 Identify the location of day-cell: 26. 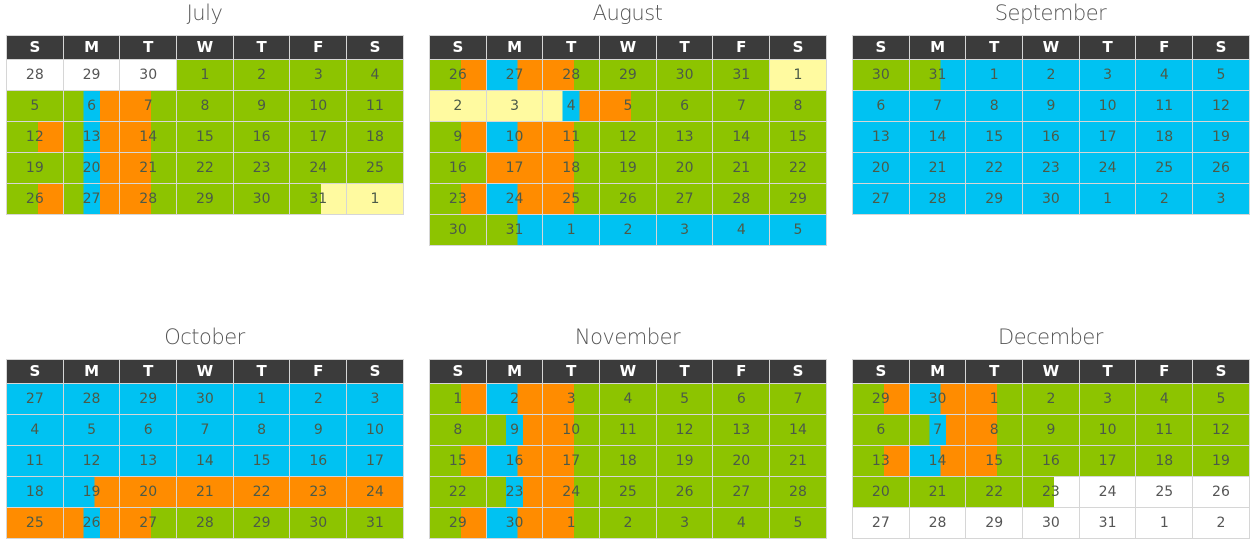
(1221, 492).